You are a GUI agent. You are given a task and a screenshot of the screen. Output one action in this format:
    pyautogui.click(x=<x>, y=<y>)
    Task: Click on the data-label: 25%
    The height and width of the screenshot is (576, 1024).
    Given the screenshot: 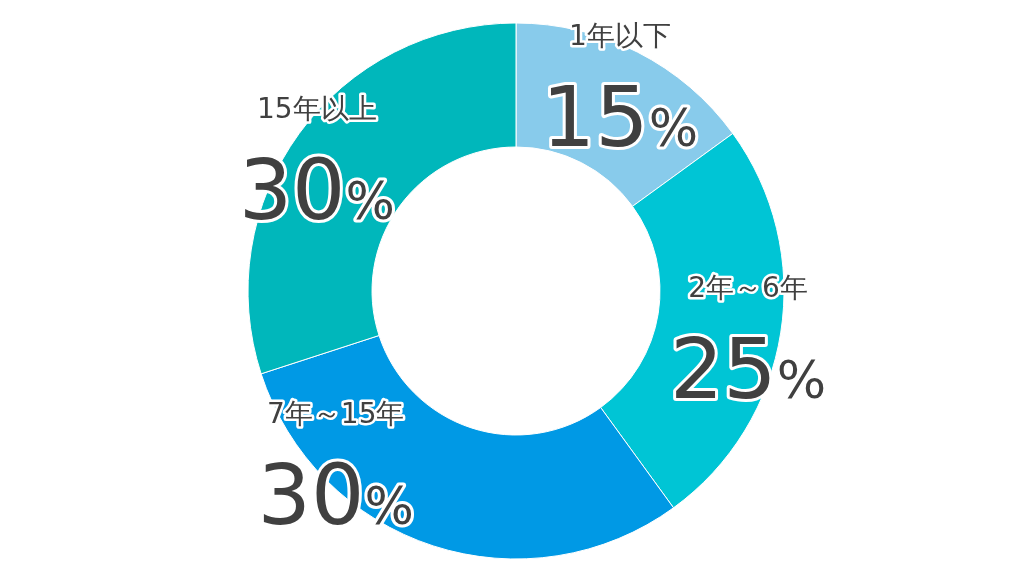 What is the action you would take?
    pyautogui.click(x=748, y=368)
    